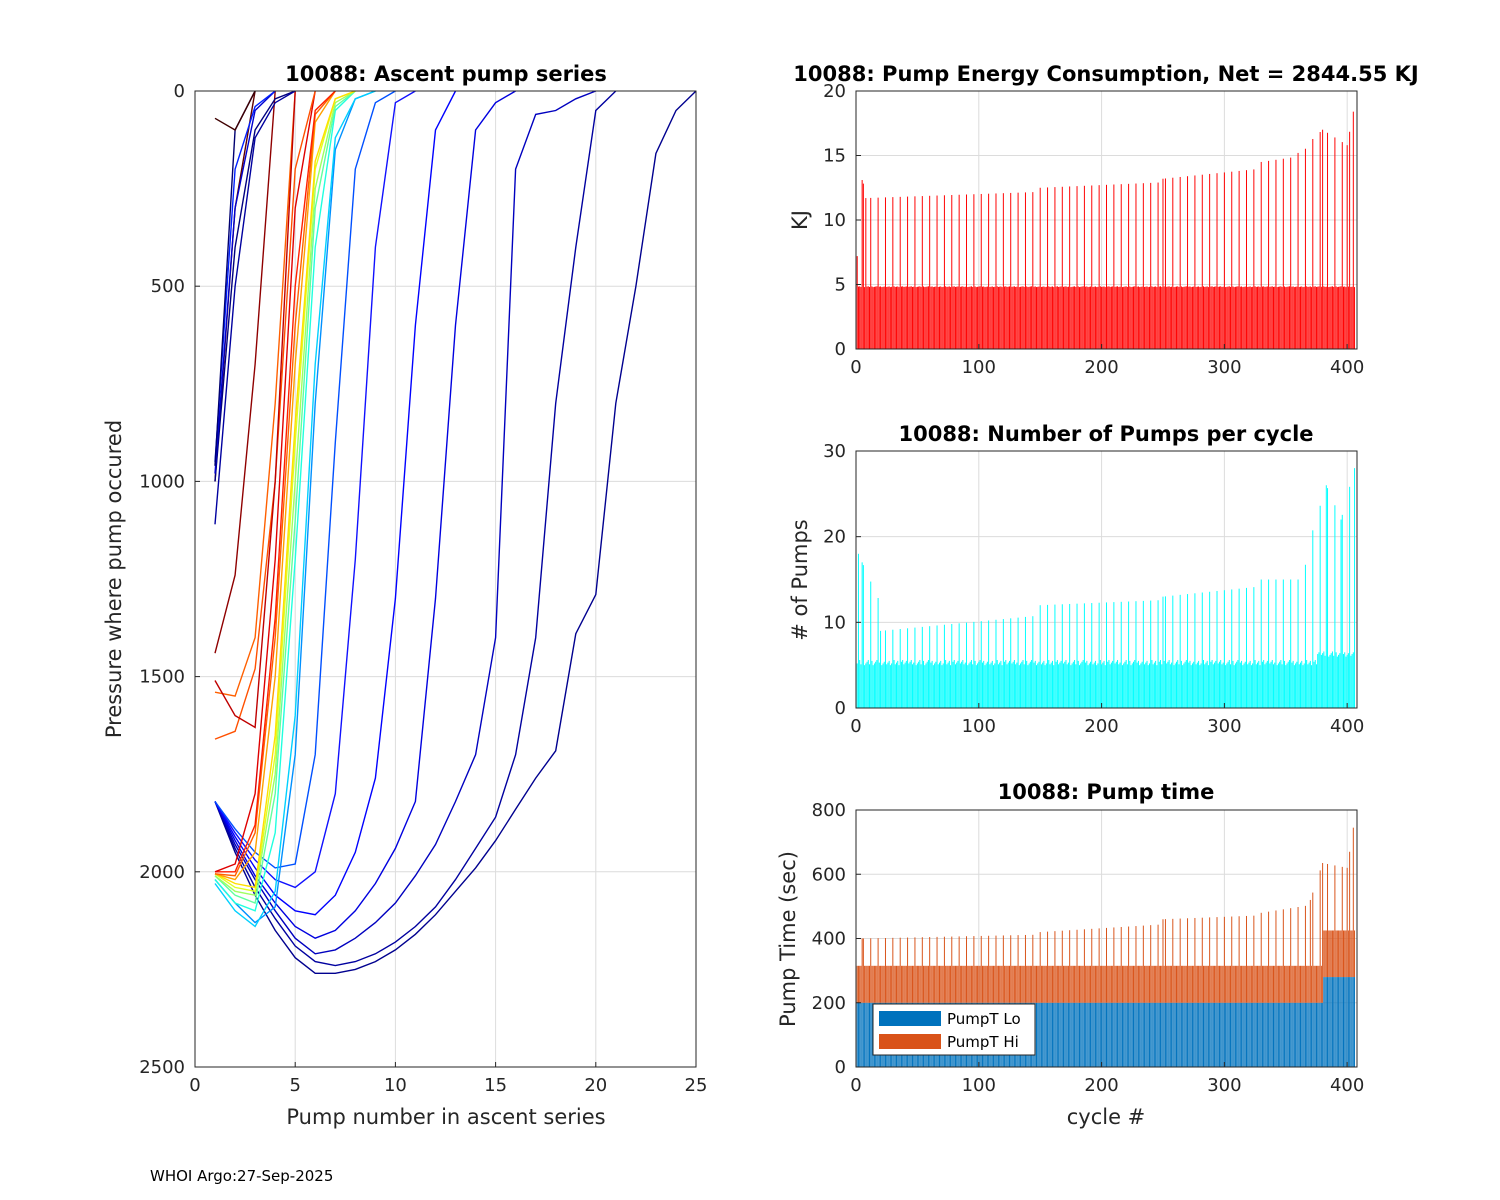  What do you see at coordinates (365, 514) in the screenshot?
I see `series-line-early-d` at bounding box center [365, 514].